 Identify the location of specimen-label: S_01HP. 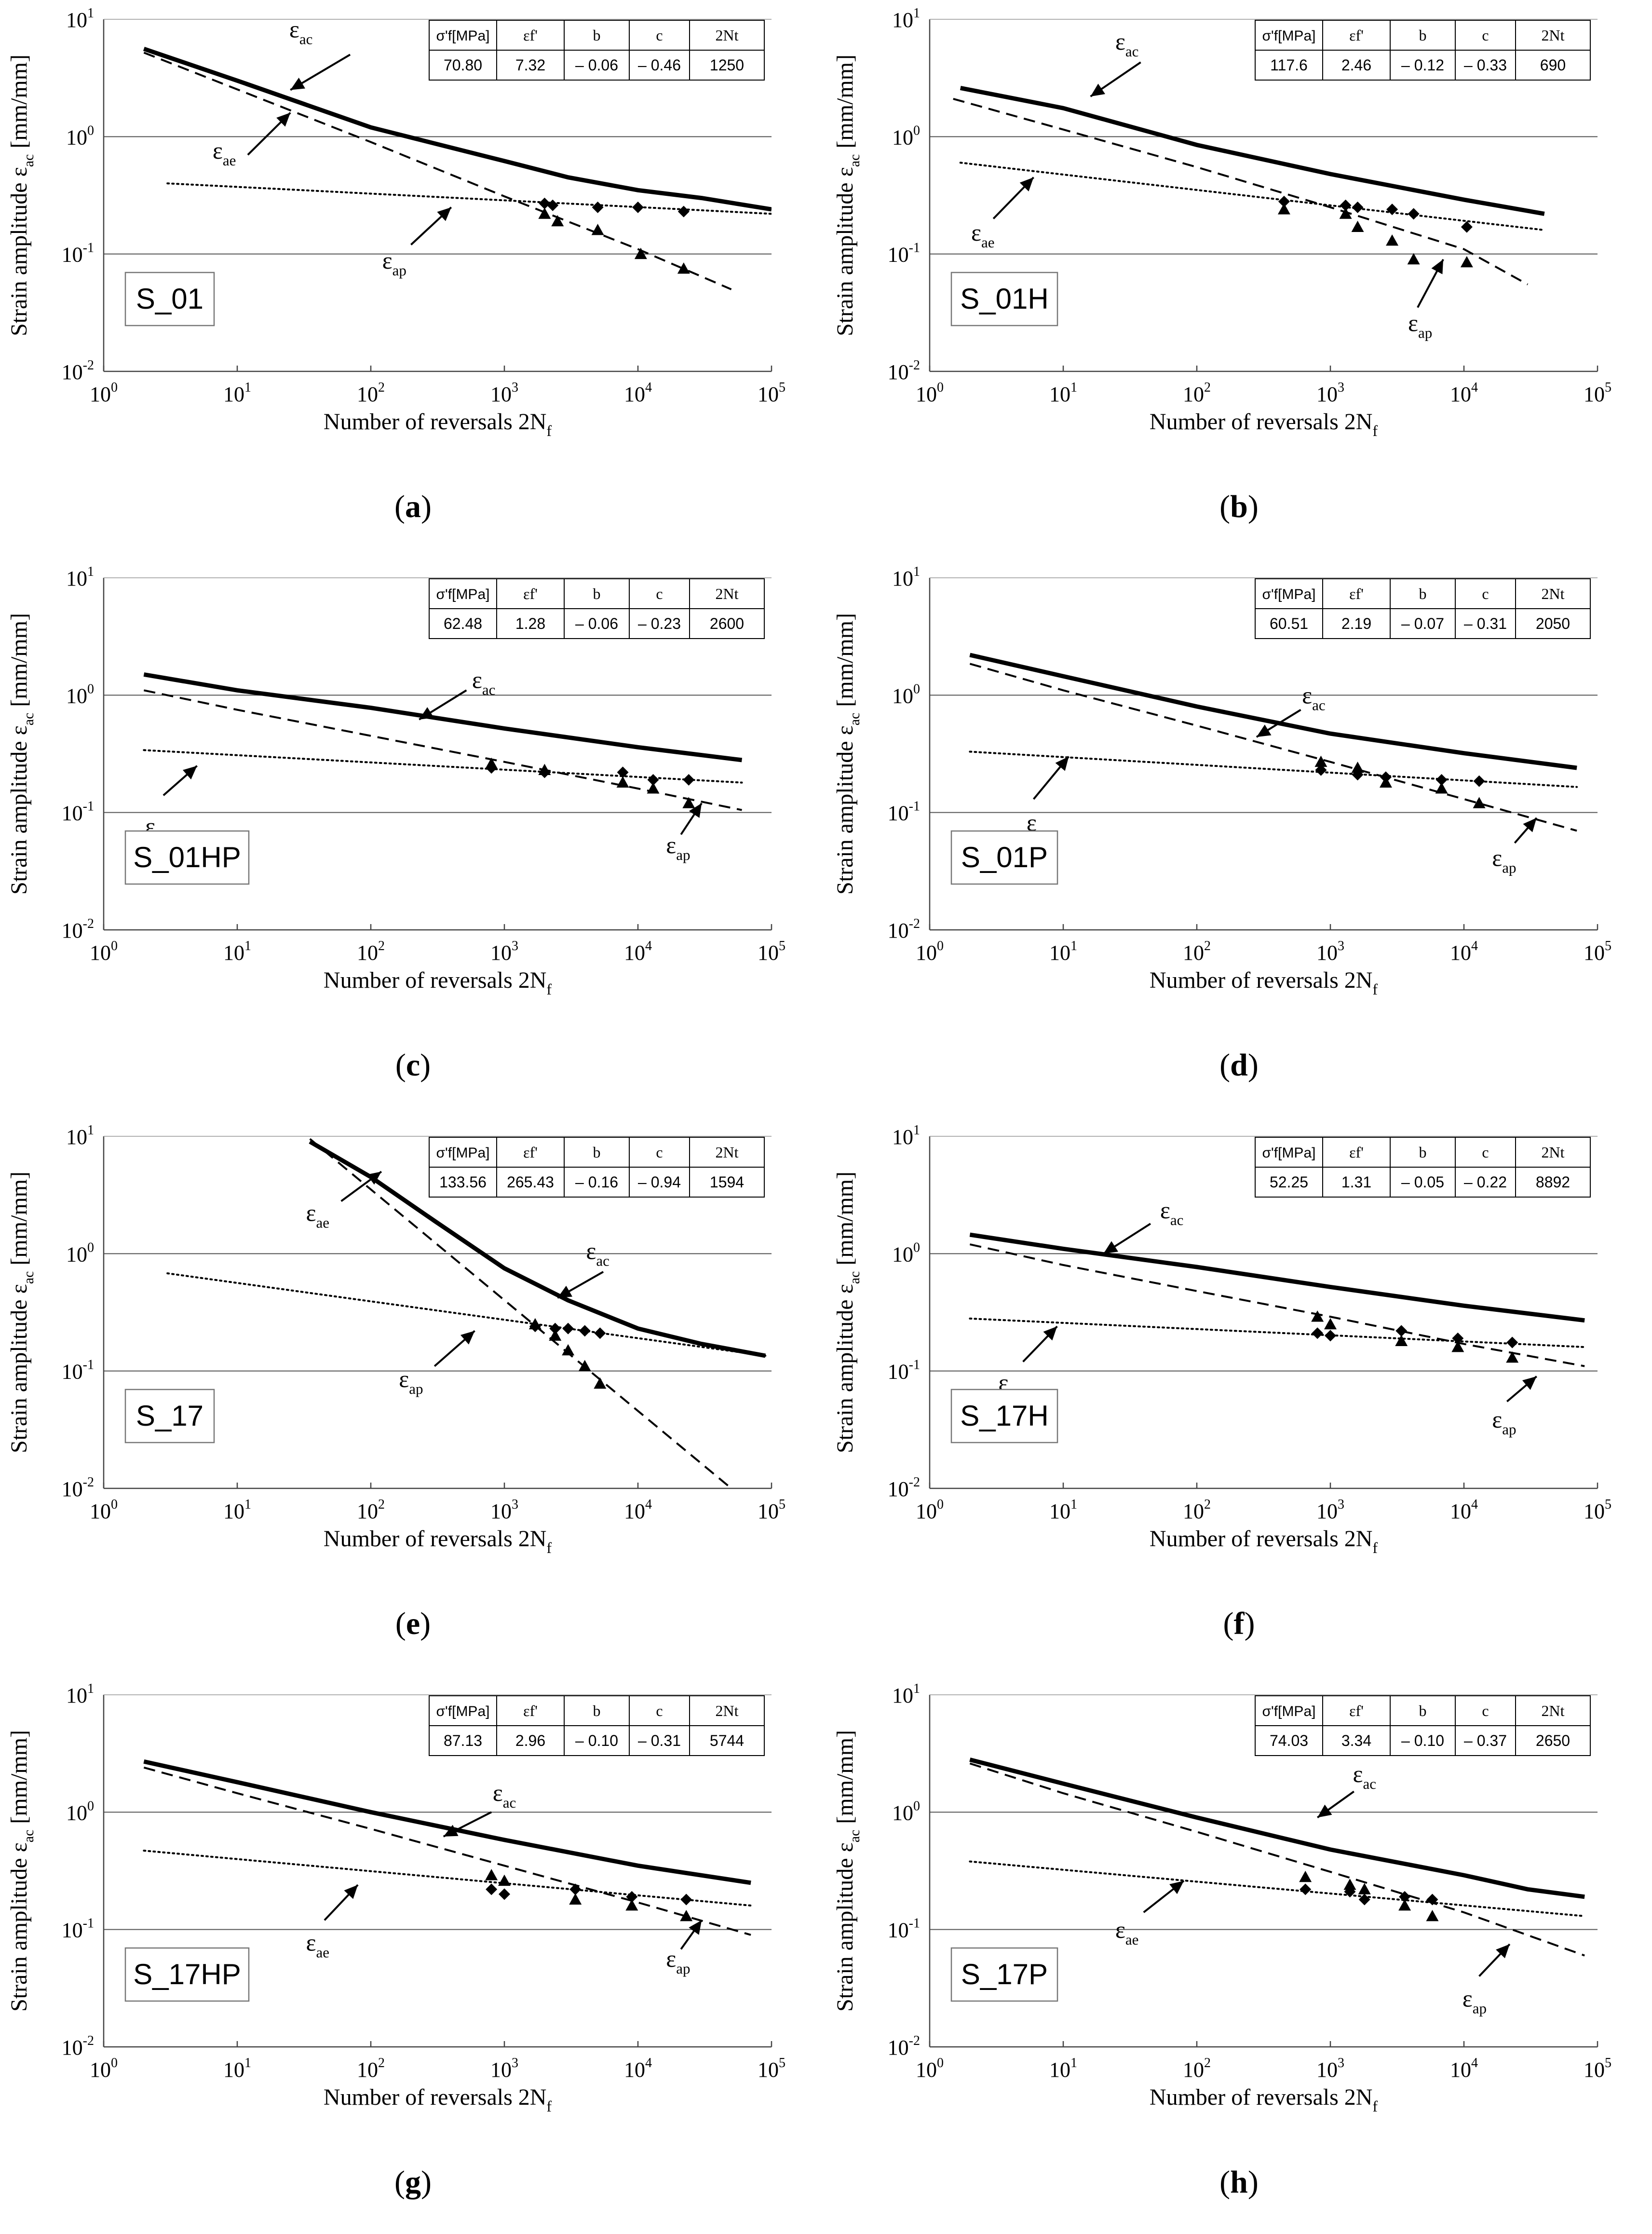
(187, 857).